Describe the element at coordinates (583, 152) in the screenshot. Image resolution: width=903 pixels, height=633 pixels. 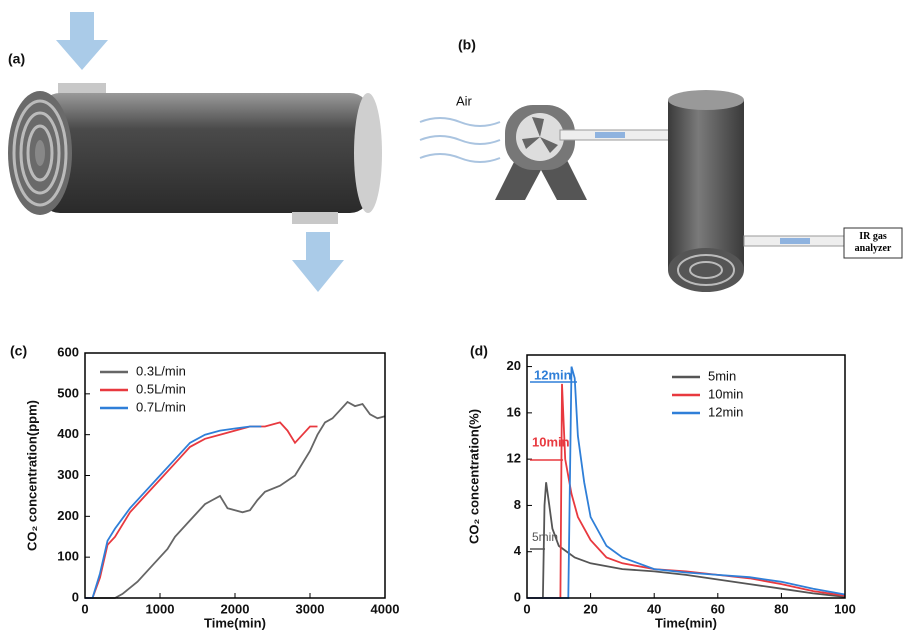
I see `fan` at that location.